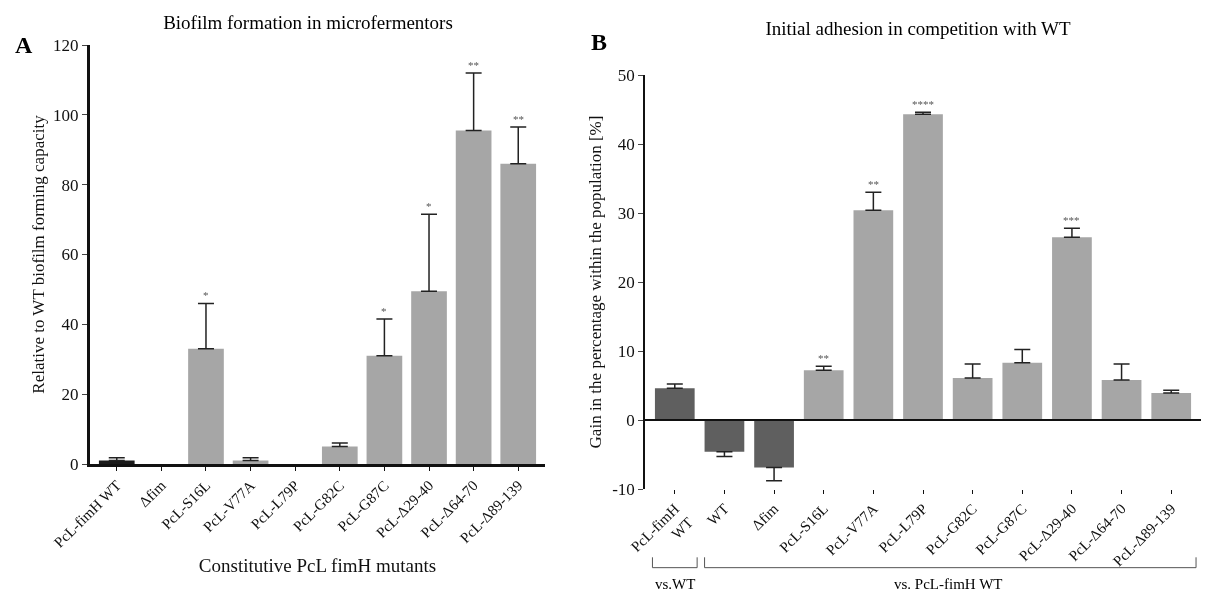 This screenshot has width=1211, height=614. What do you see at coordinates (24, 45) in the screenshot?
I see `text: A` at bounding box center [24, 45].